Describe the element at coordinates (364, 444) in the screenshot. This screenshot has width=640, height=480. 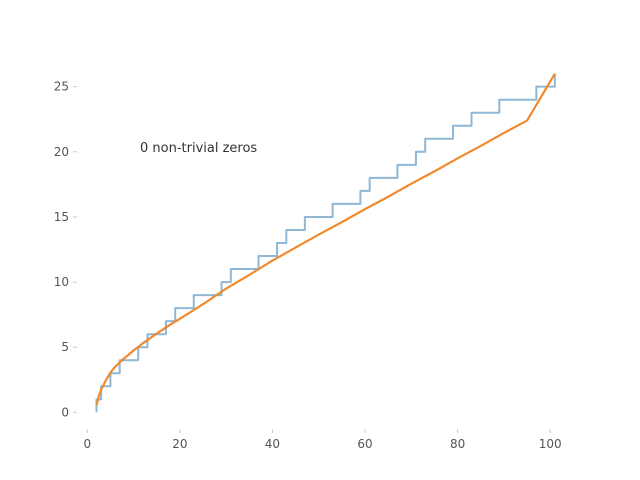
I see `x-tick-label: 60` at that location.